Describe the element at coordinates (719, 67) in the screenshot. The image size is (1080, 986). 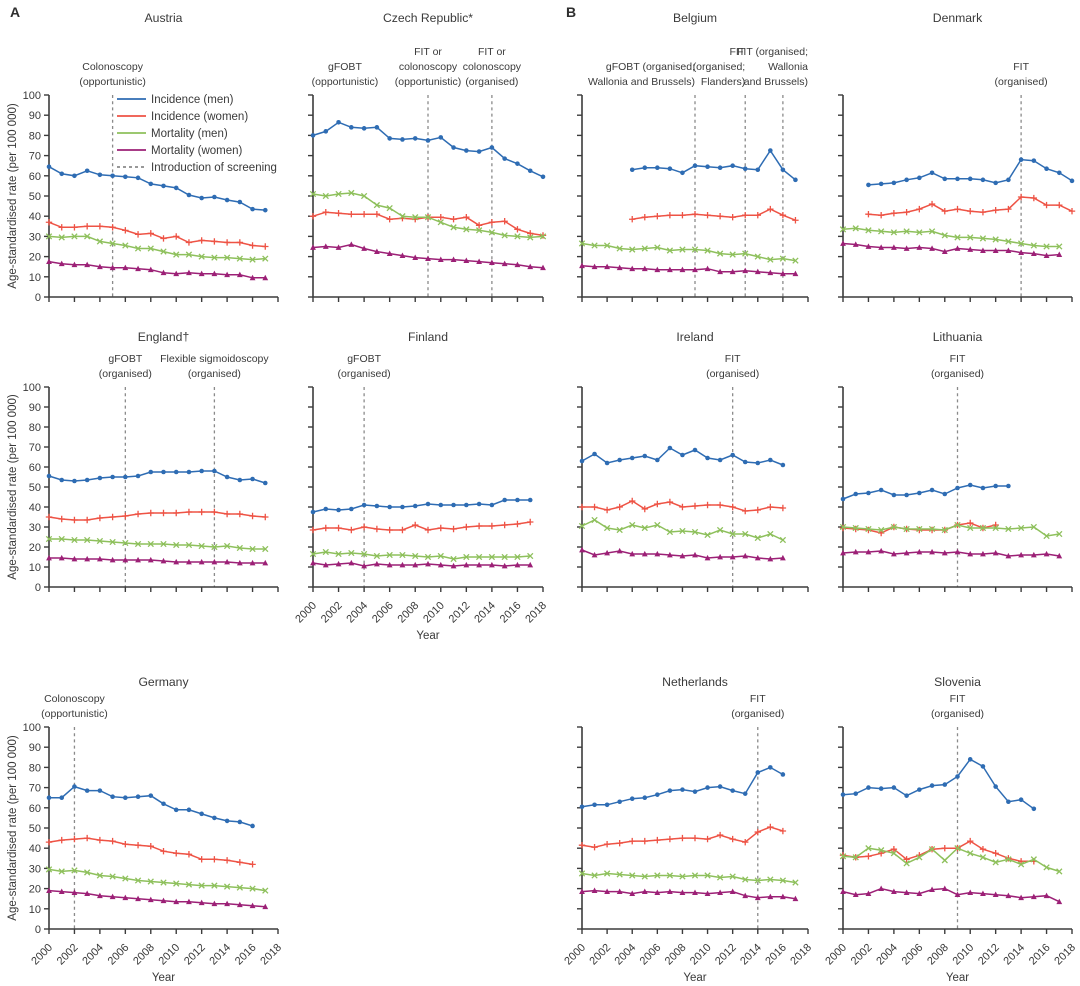
I see `screening-annotation: (organised;` at that location.